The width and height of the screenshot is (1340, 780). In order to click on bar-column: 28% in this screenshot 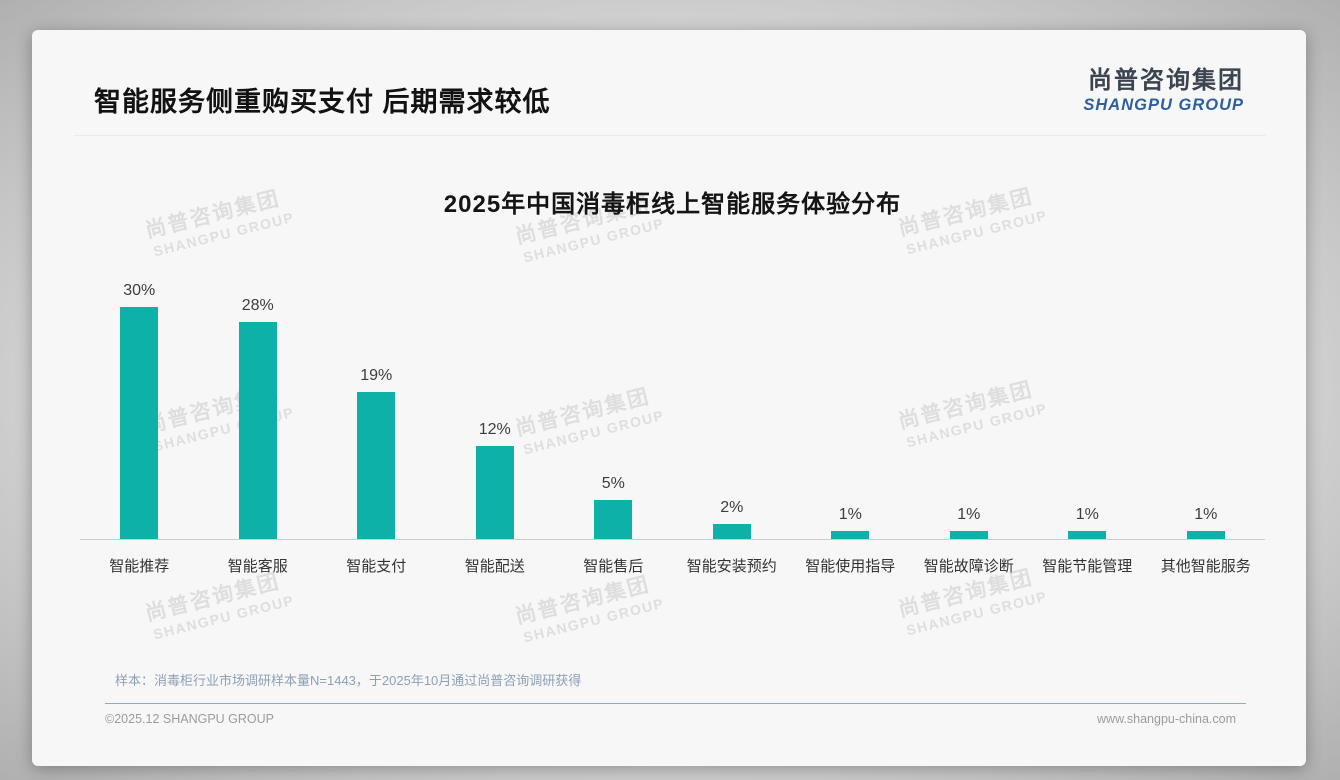, I will do `click(258, 418)`.